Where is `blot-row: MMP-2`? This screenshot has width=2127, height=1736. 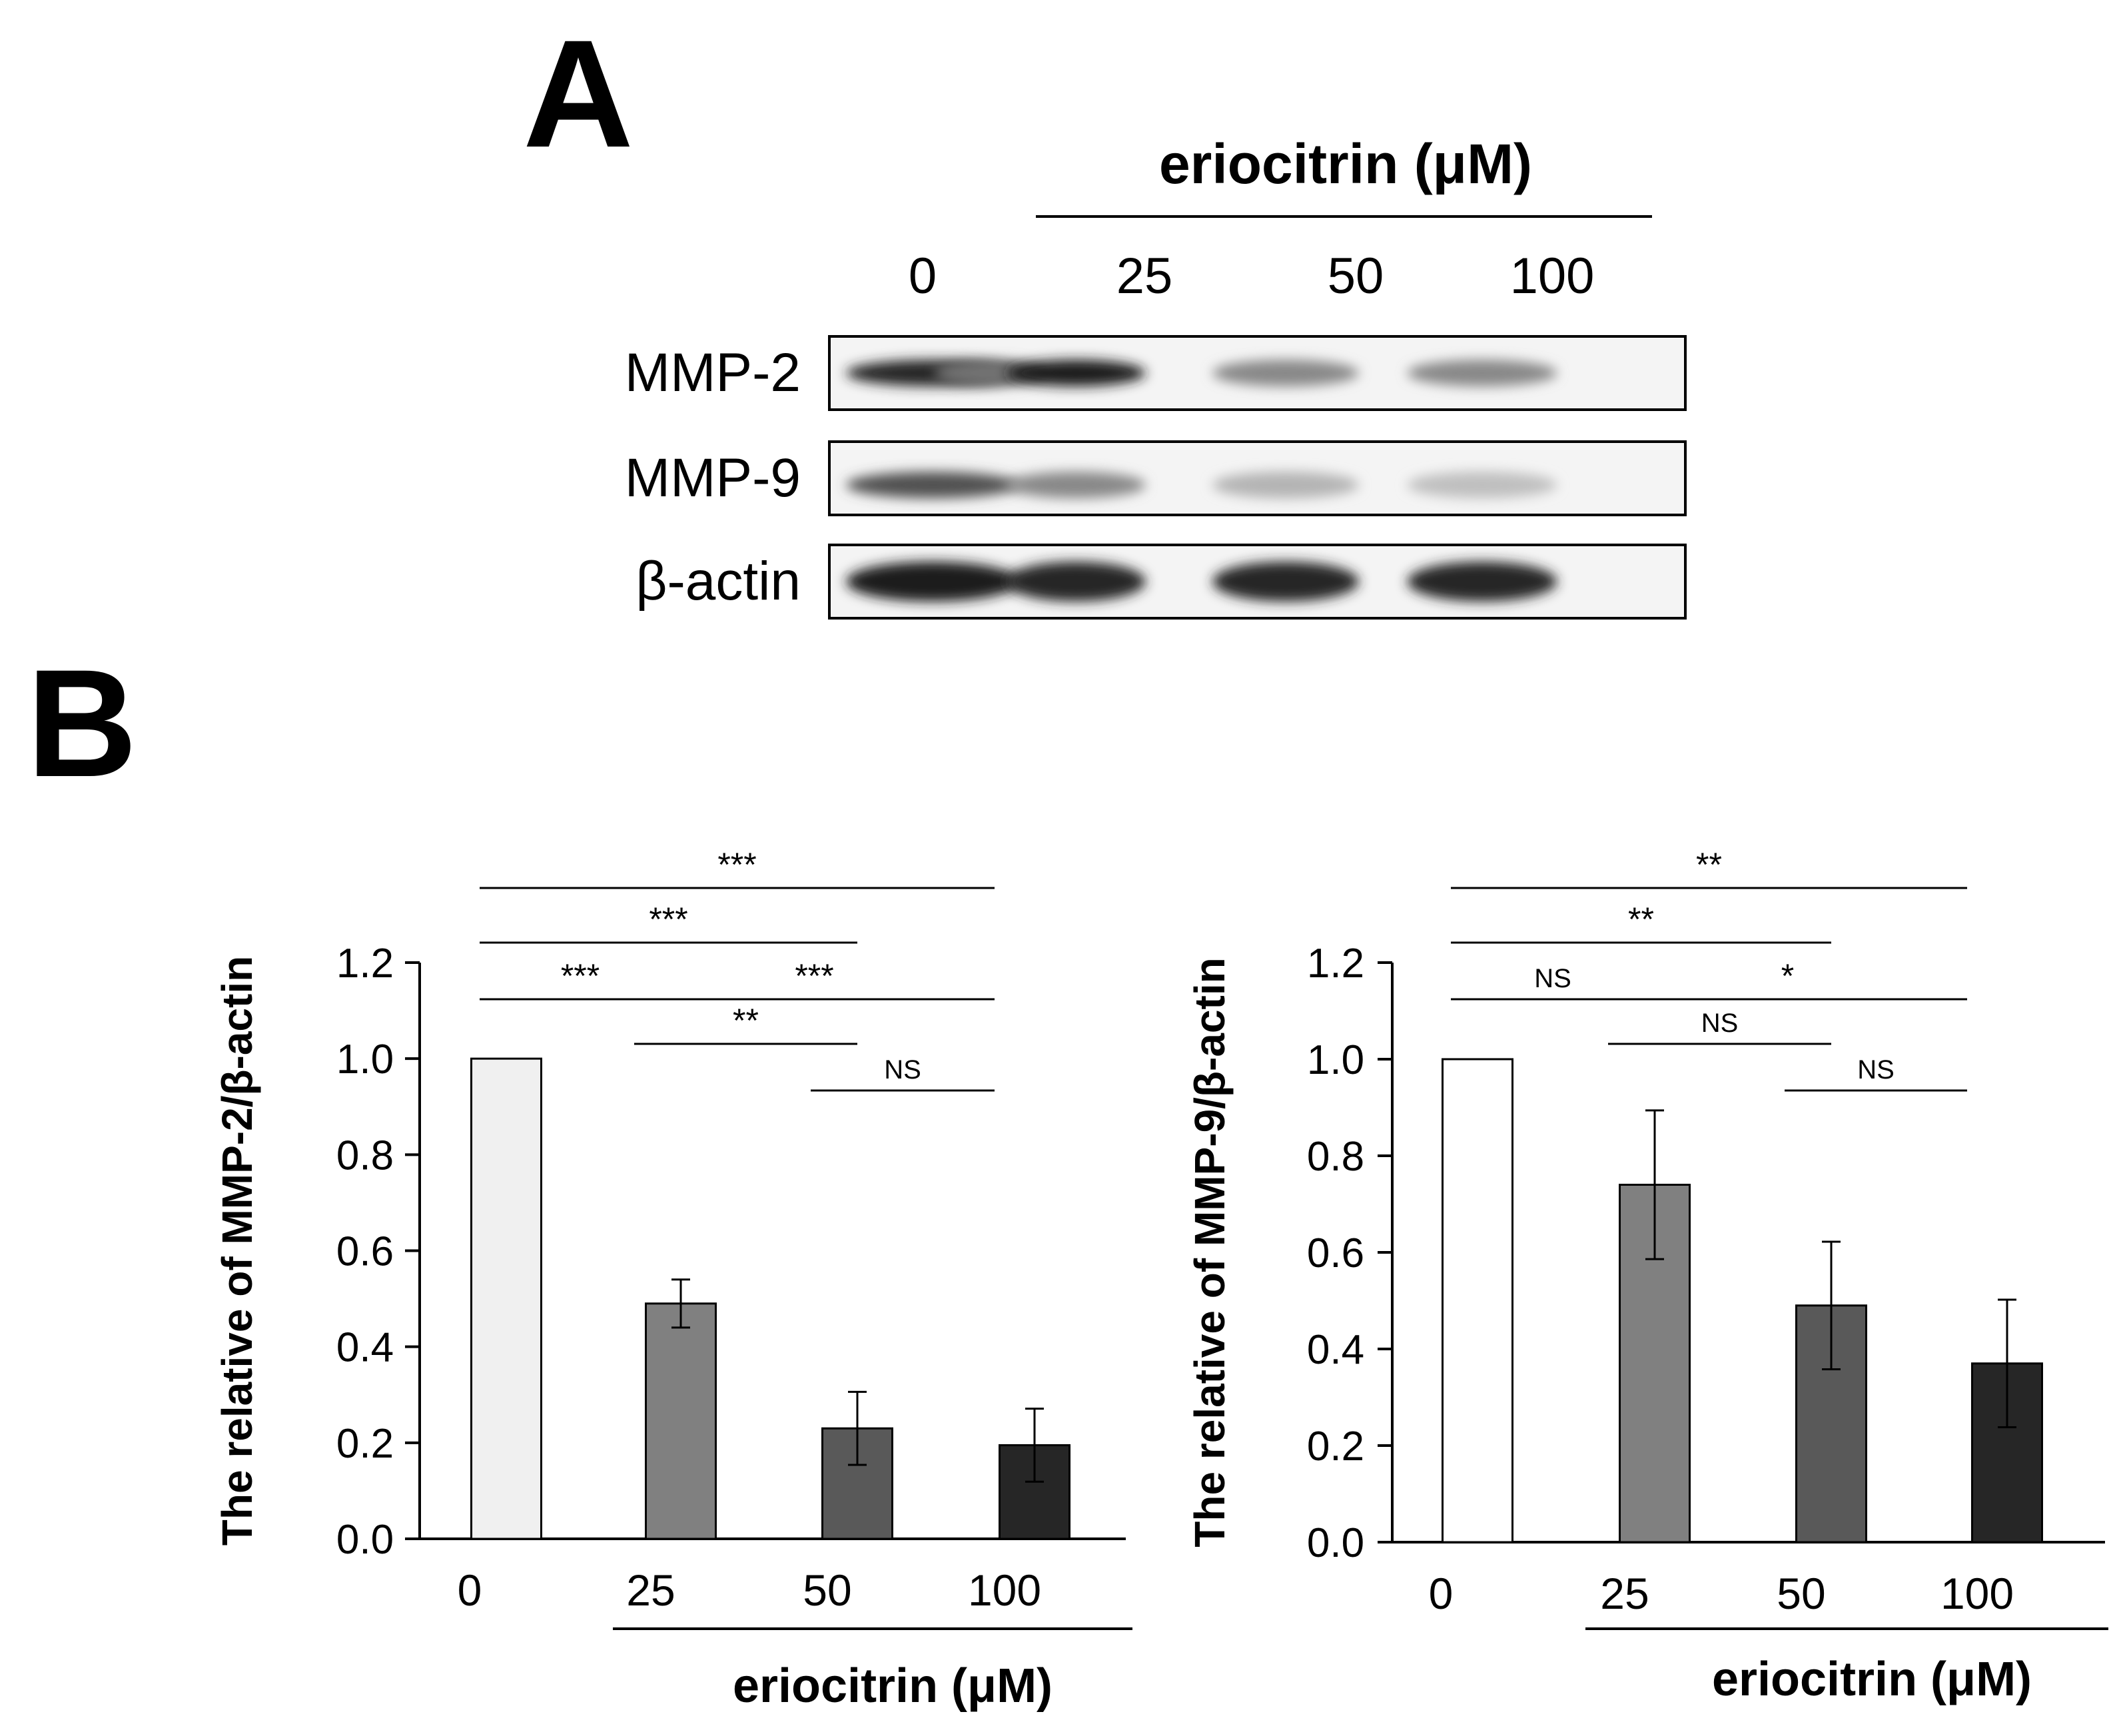 blot-row: MMP-2 is located at coordinates (1156, 373).